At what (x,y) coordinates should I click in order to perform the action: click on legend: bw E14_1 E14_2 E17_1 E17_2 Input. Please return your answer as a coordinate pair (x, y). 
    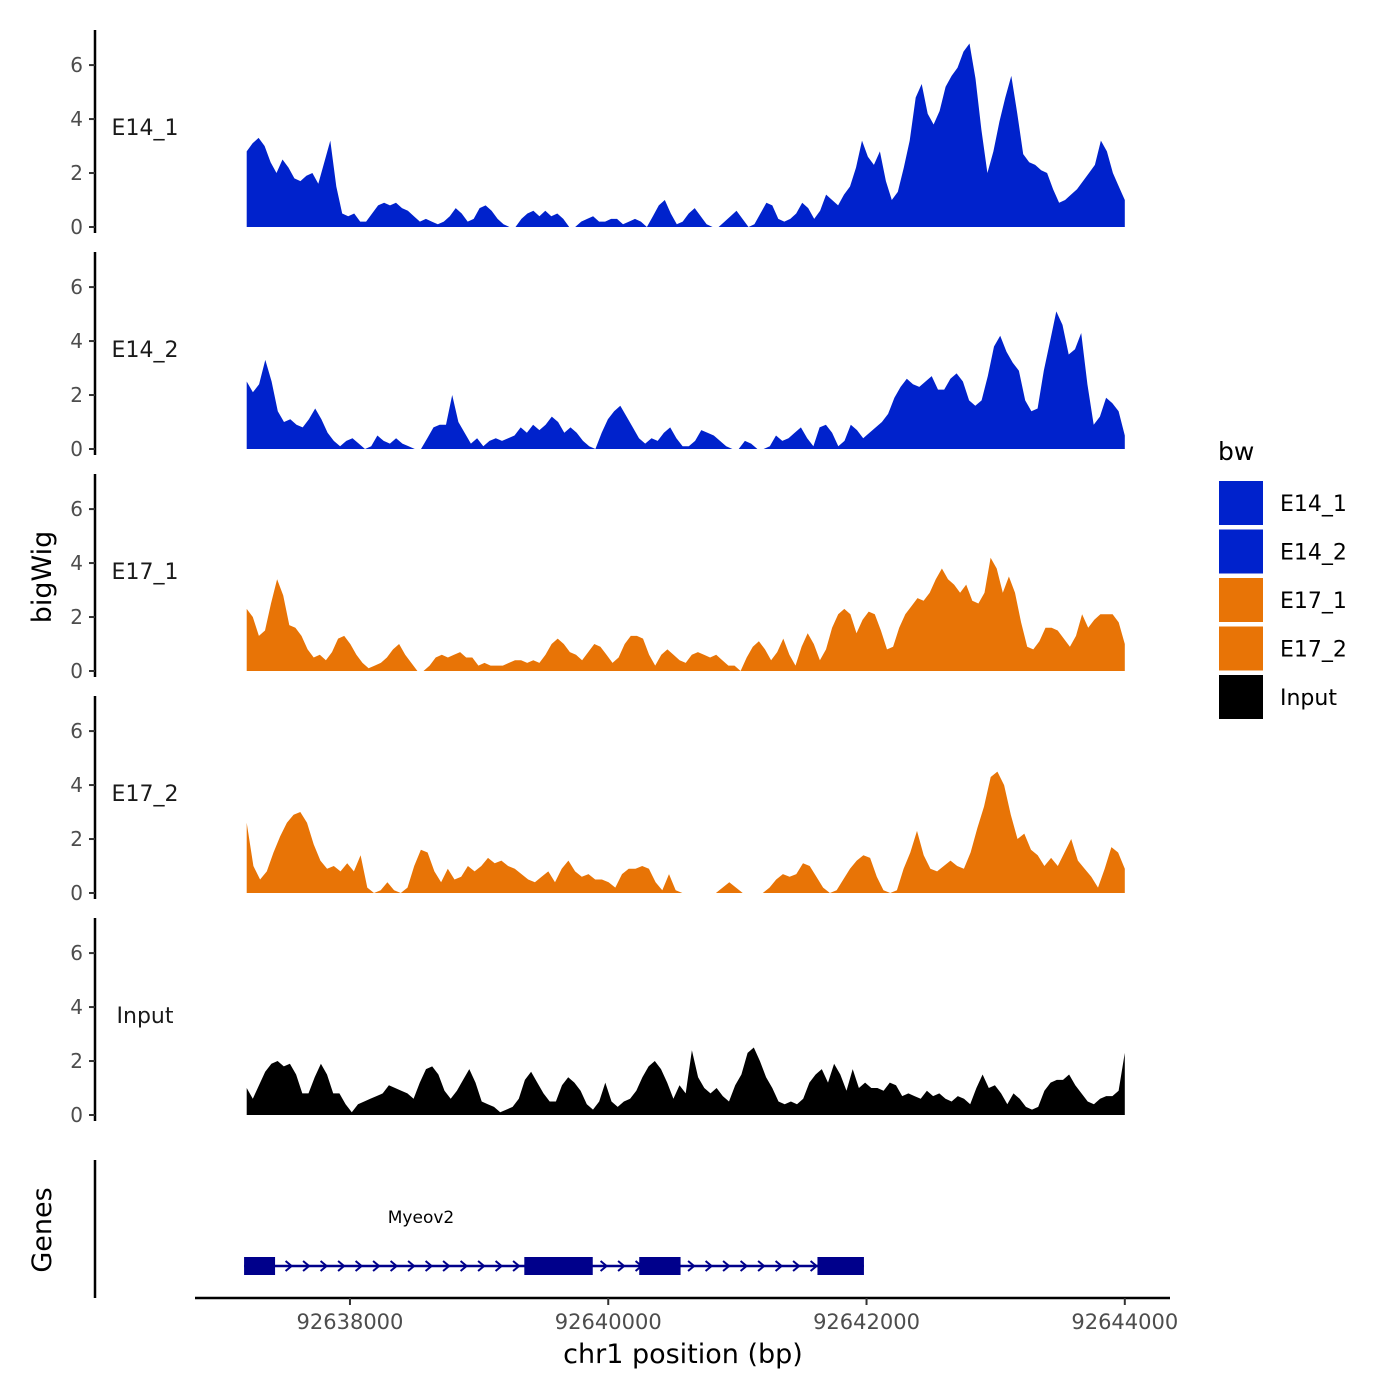
    Looking at the image, I should click on (1282, 578).